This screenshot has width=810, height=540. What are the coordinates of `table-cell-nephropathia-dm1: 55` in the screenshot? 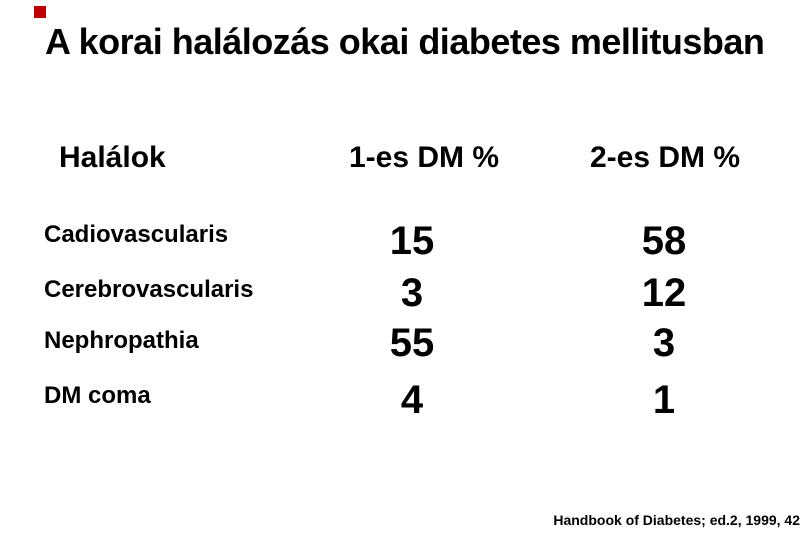 It's located at (412, 343).